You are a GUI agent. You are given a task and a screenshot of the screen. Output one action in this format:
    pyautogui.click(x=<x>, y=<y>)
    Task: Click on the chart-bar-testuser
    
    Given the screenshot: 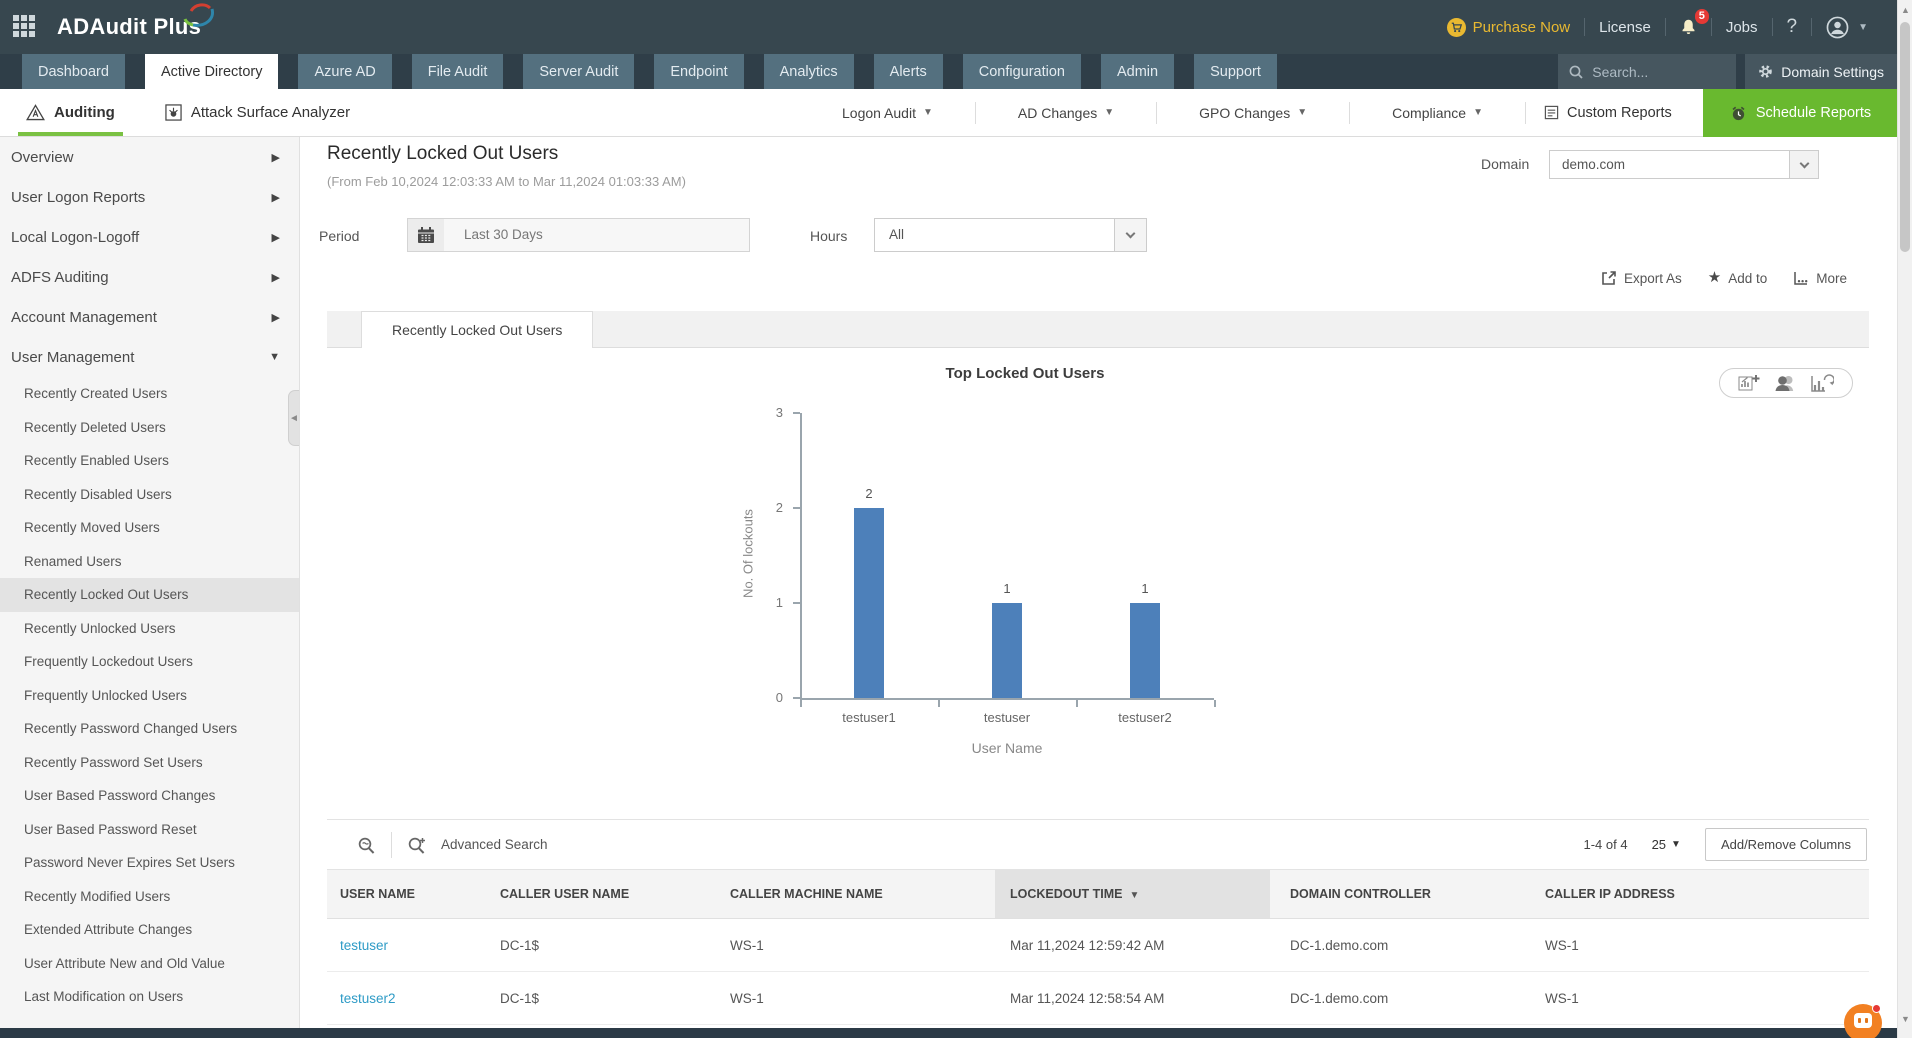 What is the action you would take?
    pyautogui.click(x=1007, y=650)
    